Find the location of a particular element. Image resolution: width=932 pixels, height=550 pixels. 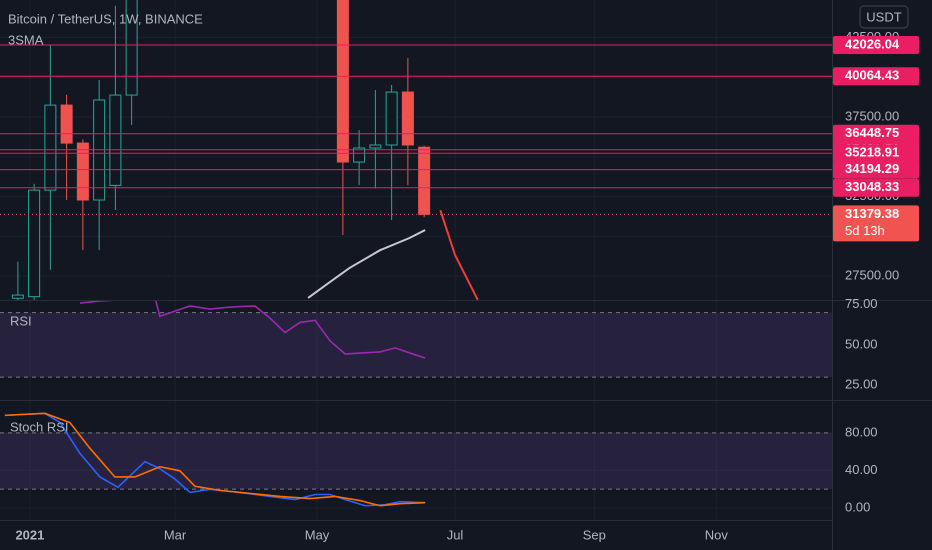

x-tick-label: Sep is located at coordinates (594, 534).